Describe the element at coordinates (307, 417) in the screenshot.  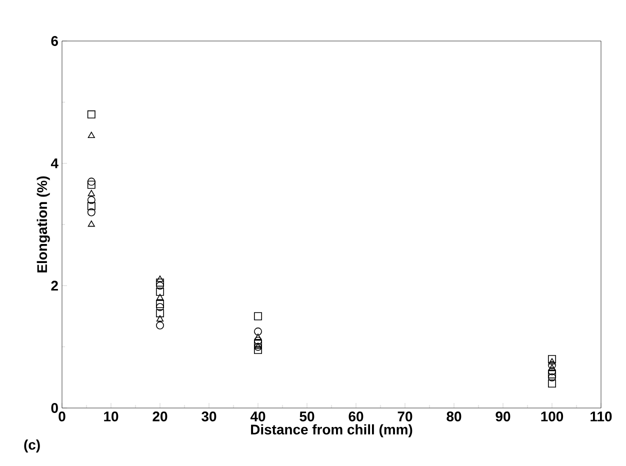
I see `x-tick-label: 50` at that location.